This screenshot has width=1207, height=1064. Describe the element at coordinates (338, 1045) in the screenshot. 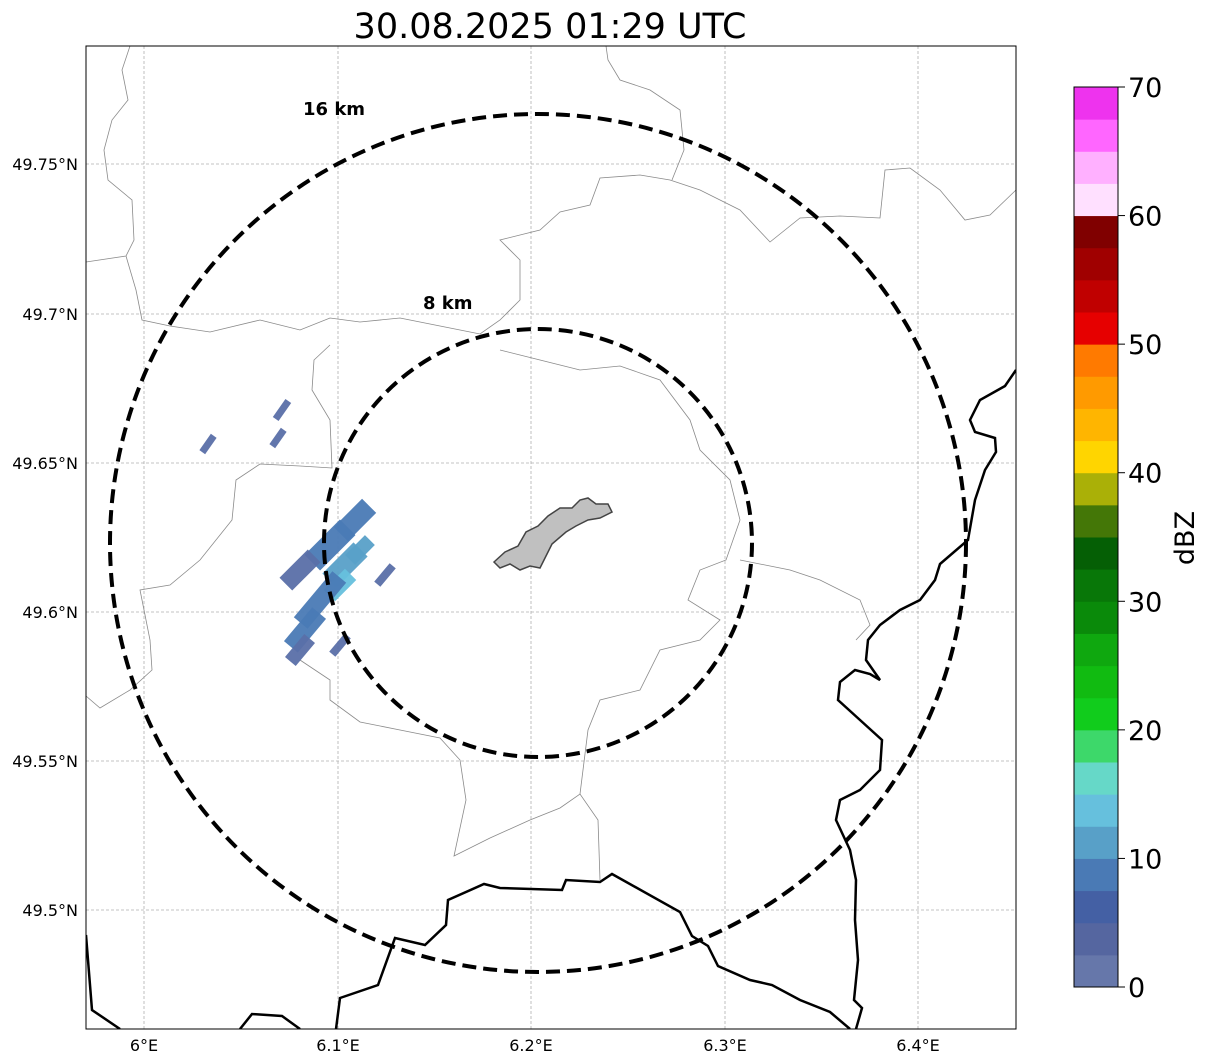

I see `x-tick-label: 6.1°E` at that location.